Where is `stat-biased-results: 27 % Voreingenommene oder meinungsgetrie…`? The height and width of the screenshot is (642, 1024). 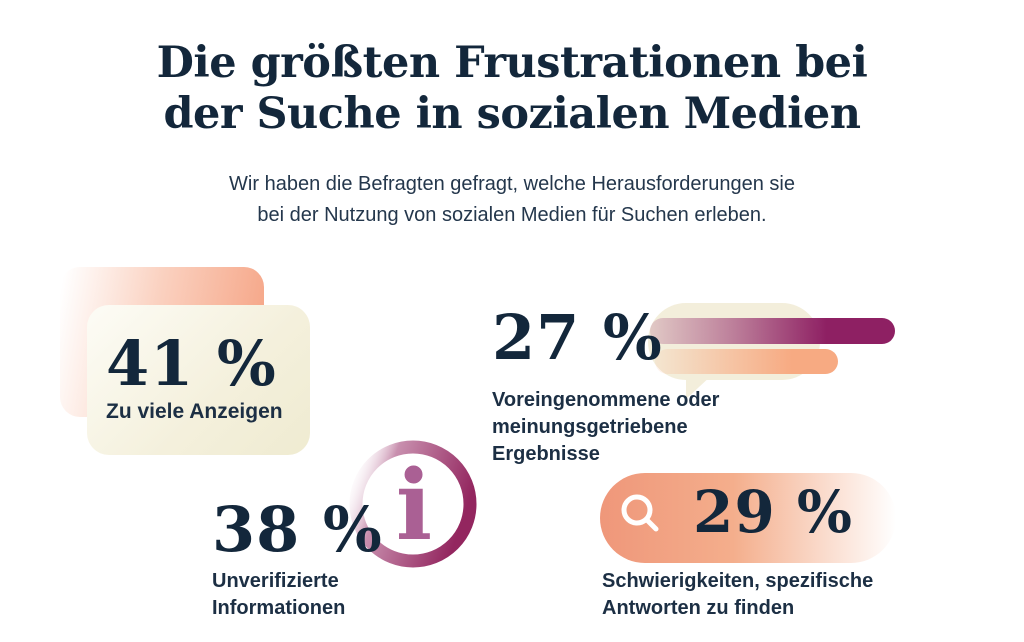
stat-biased-results: 27 % Voreingenommene oder meinungsgetrie… is located at coordinates (700, 385).